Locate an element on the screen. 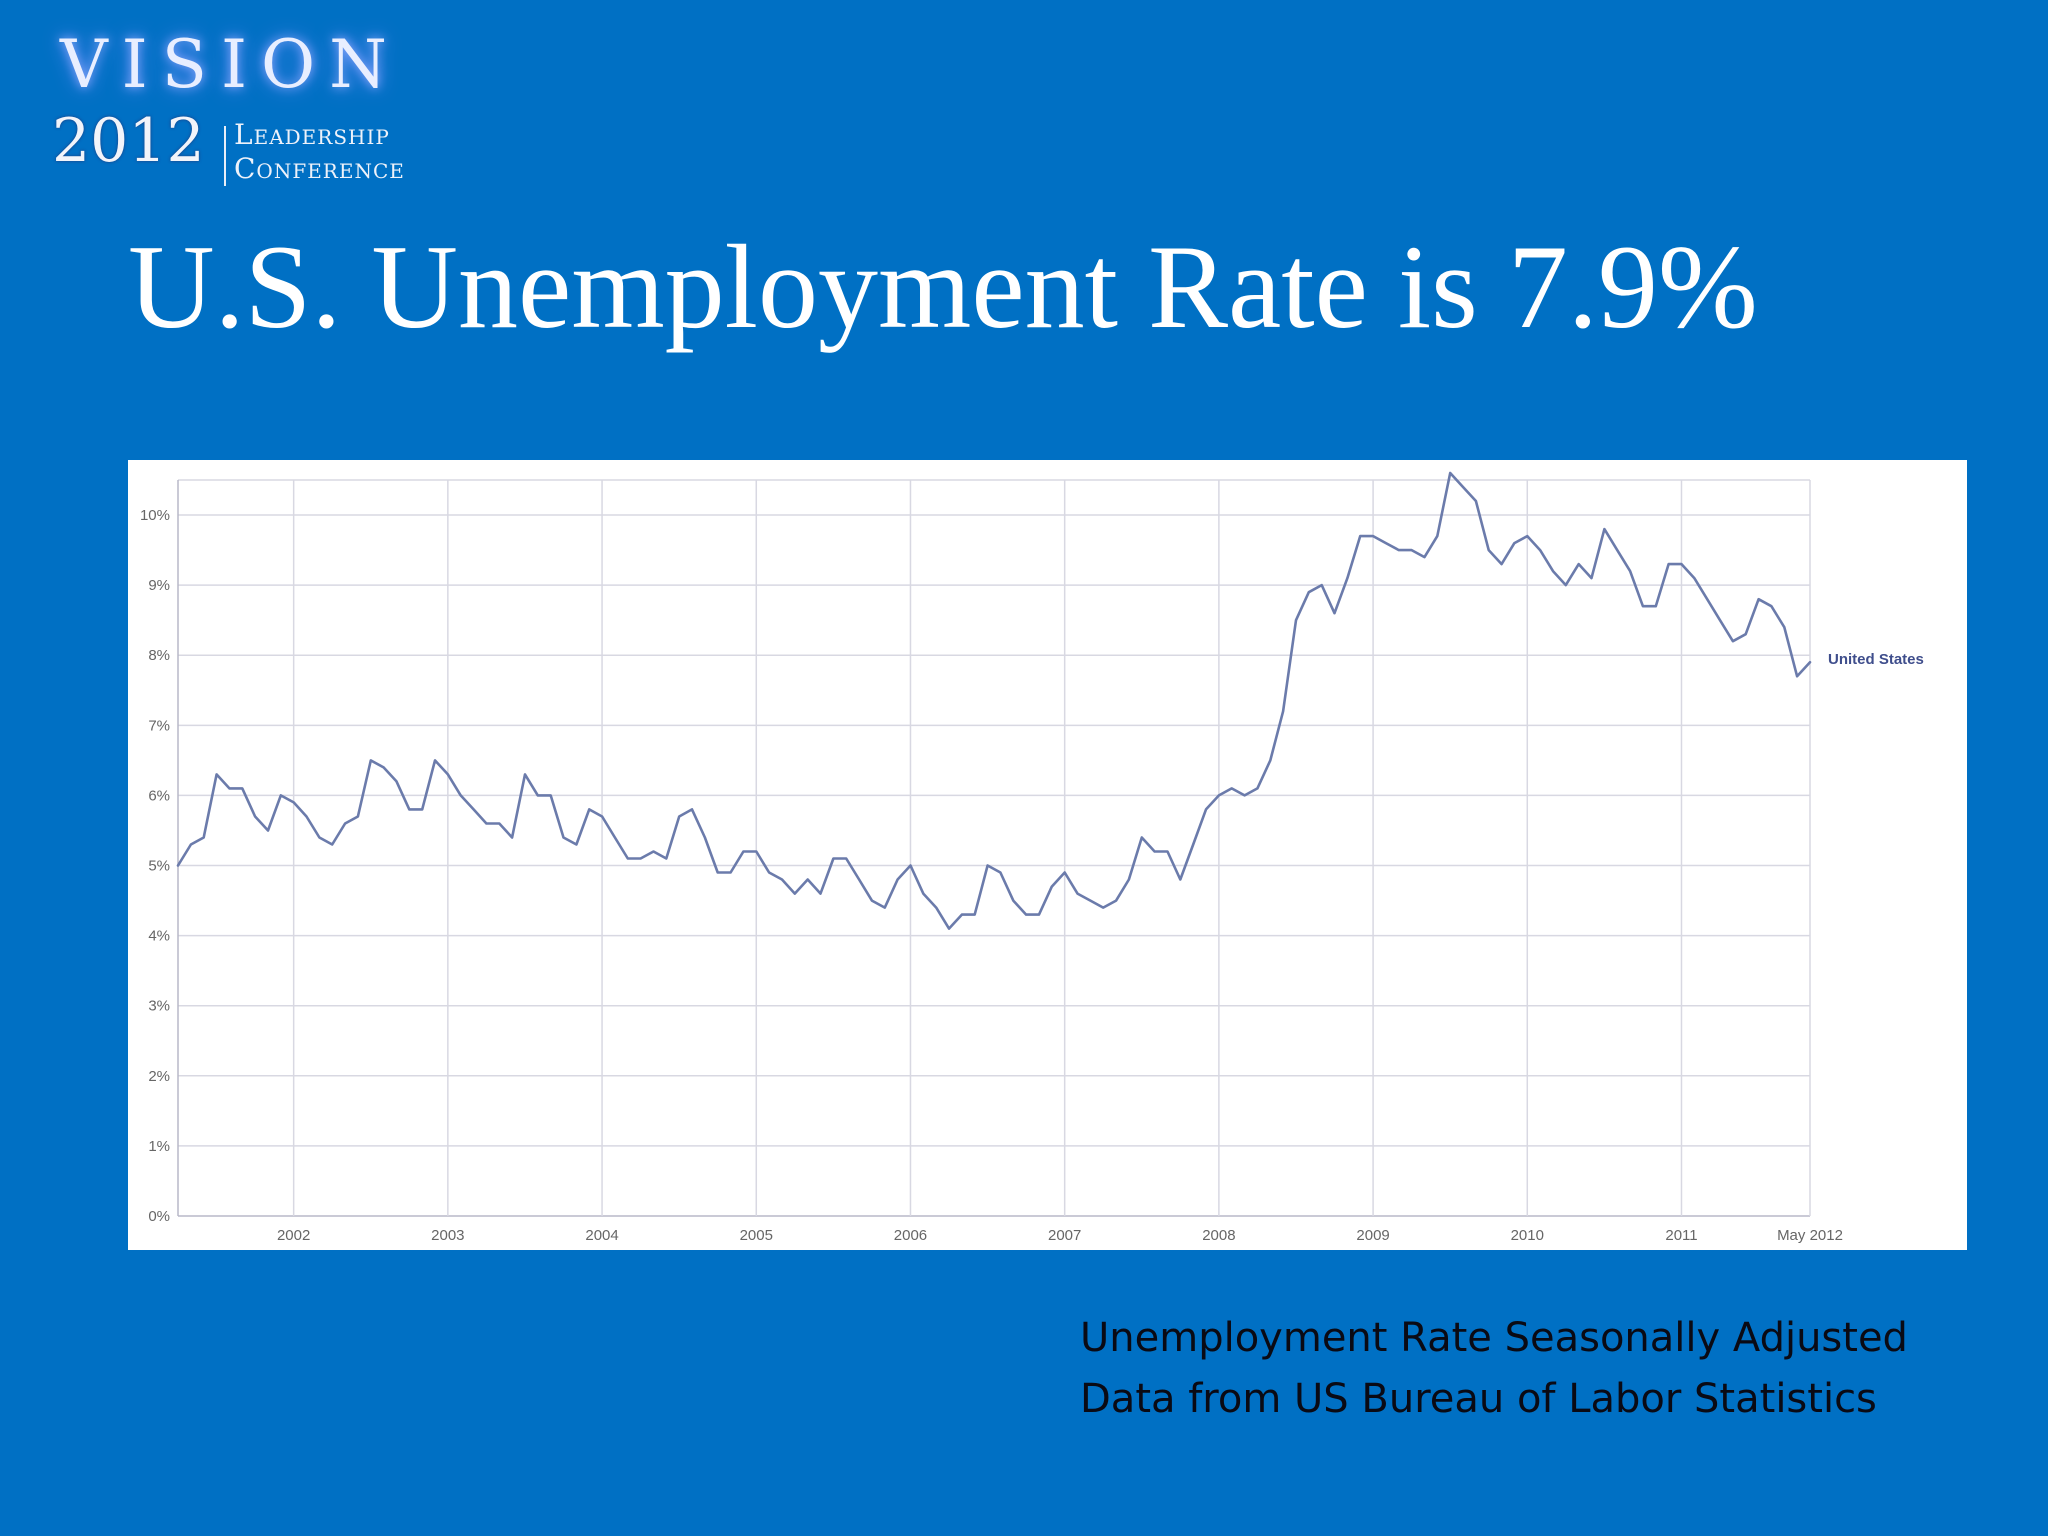  logo-leadership-text: Leadership is located at coordinates (312, 134).